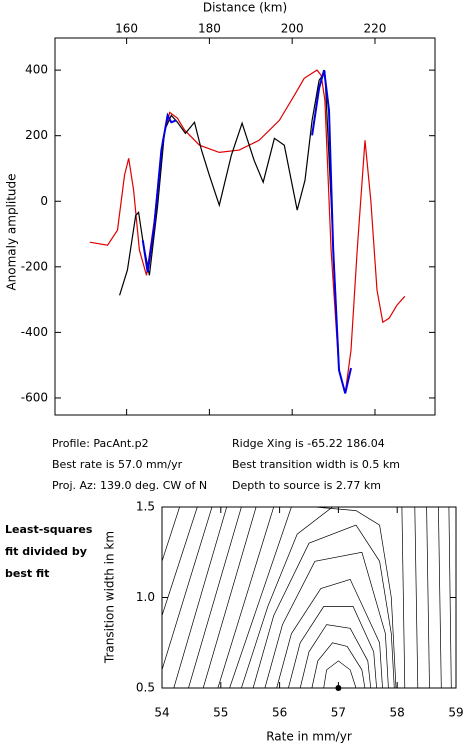 This screenshot has height=745, width=467. I want to click on info-text: Profile: PacAnt.p2, so click(100, 443).